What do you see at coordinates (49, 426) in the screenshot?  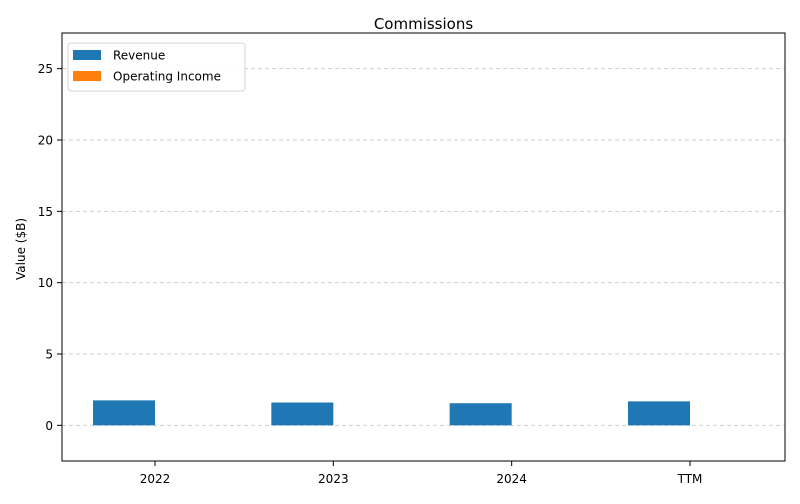 I see `y-tick-label-0: 0` at bounding box center [49, 426].